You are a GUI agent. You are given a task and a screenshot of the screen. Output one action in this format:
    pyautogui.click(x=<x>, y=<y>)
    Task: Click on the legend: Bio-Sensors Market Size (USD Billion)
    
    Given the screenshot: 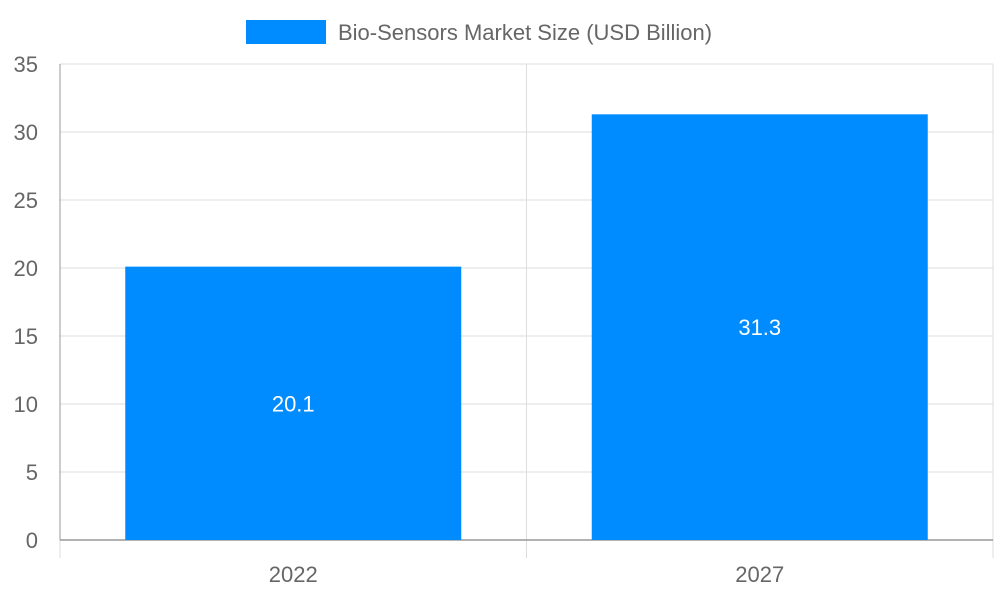 What is the action you would take?
    pyautogui.click(x=479, y=32)
    